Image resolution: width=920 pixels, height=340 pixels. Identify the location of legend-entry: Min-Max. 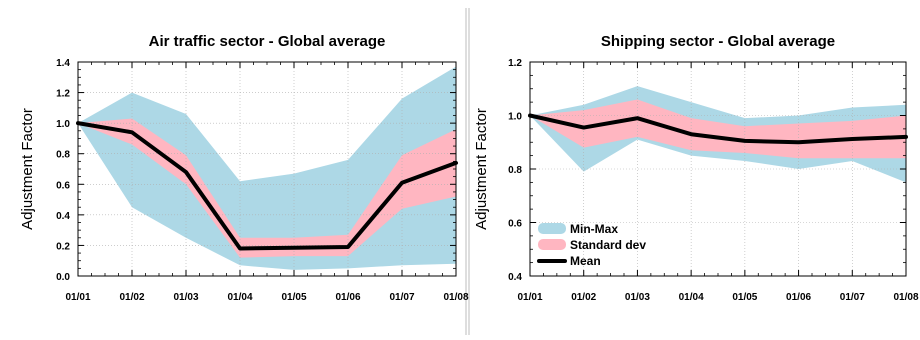
(578, 229).